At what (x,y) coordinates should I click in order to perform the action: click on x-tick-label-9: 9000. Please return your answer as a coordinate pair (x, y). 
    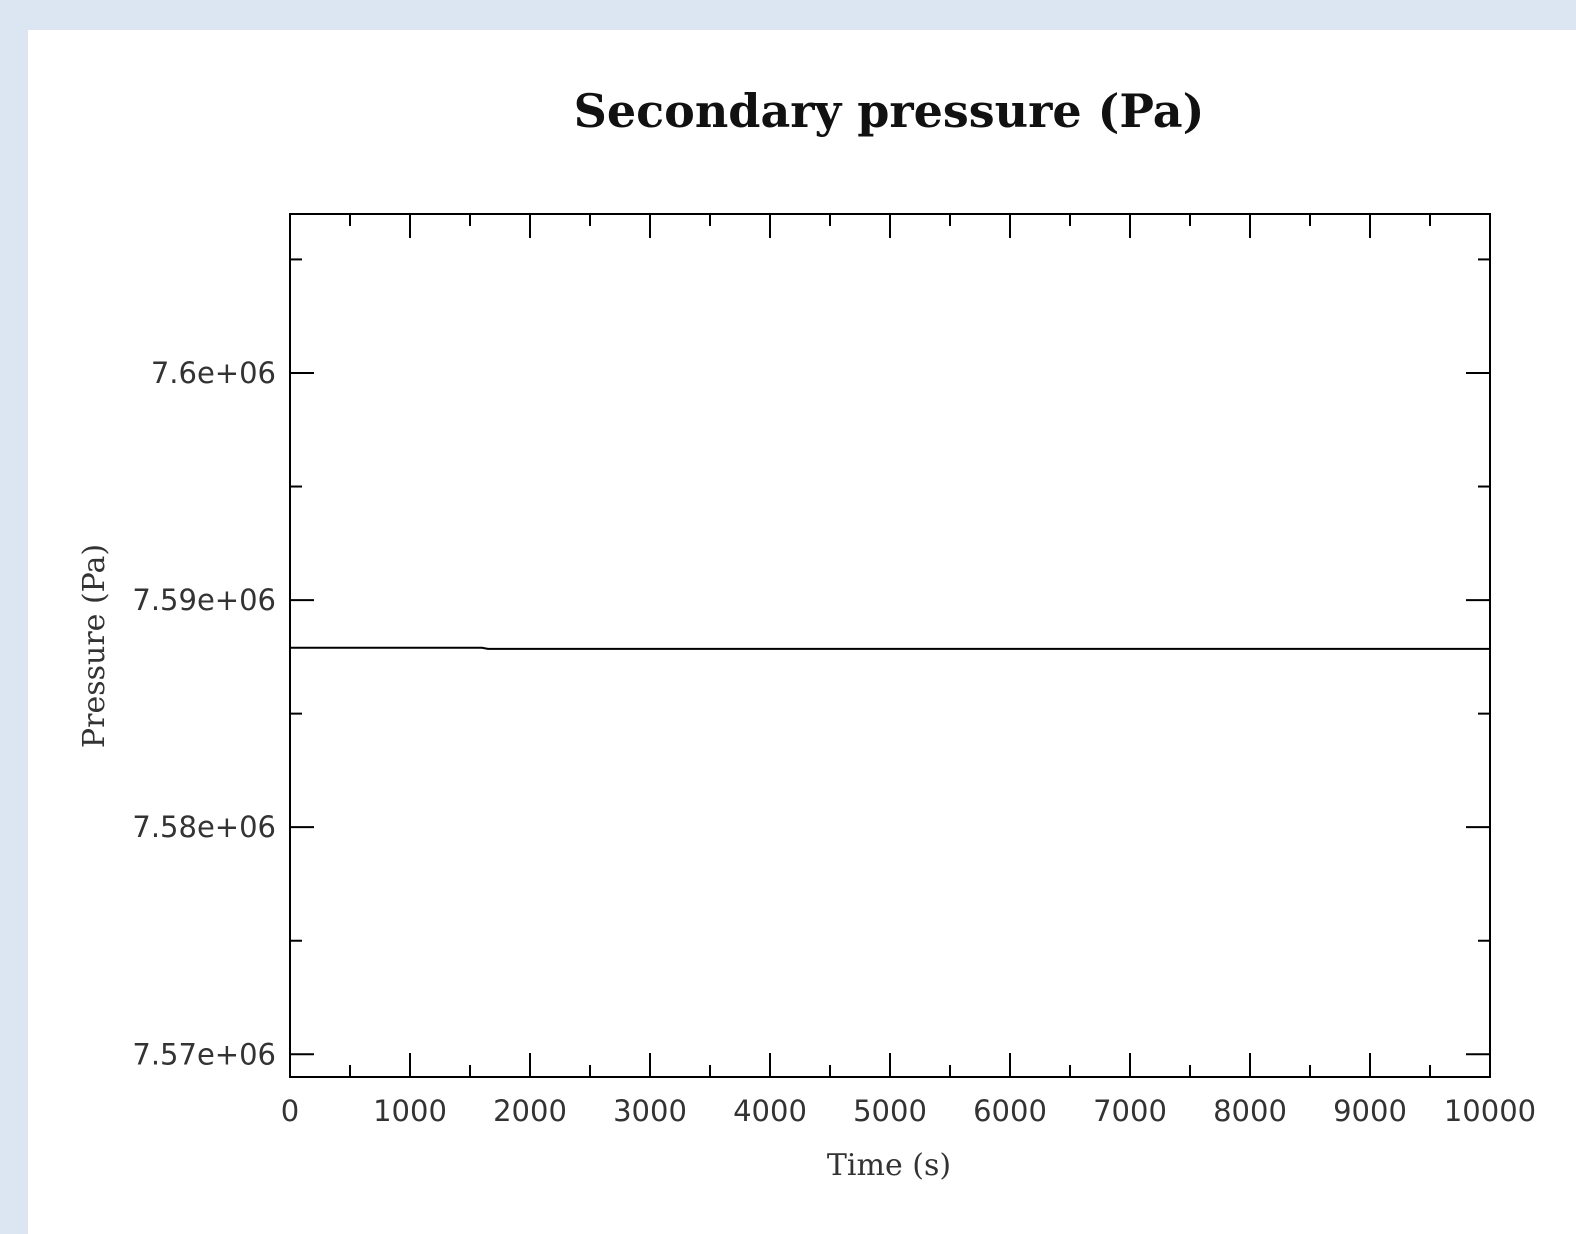
    Looking at the image, I should click on (1370, 1111).